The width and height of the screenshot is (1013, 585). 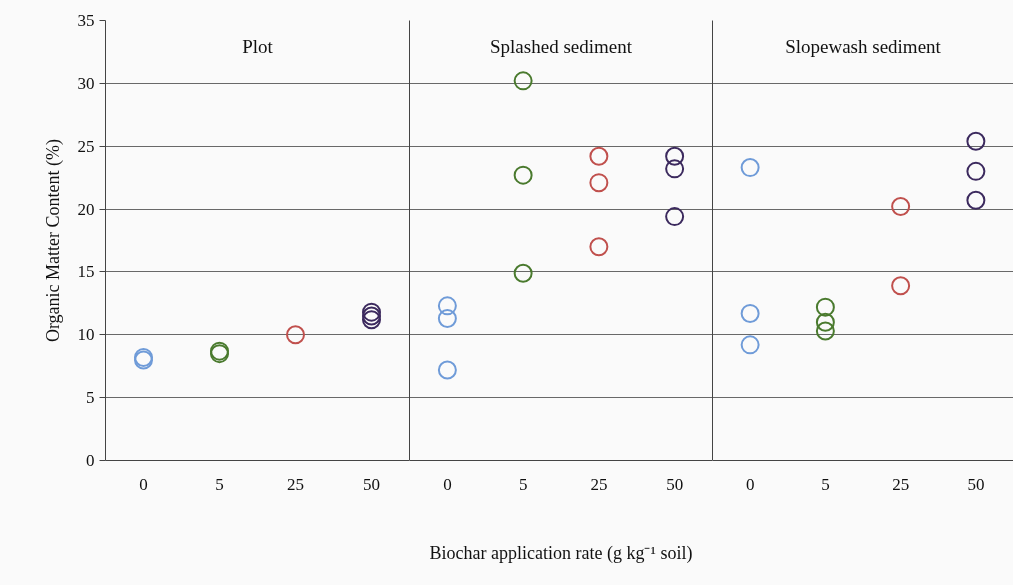 What do you see at coordinates (863, 46) in the screenshot?
I see `text: Slopewash sediment` at bounding box center [863, 46].